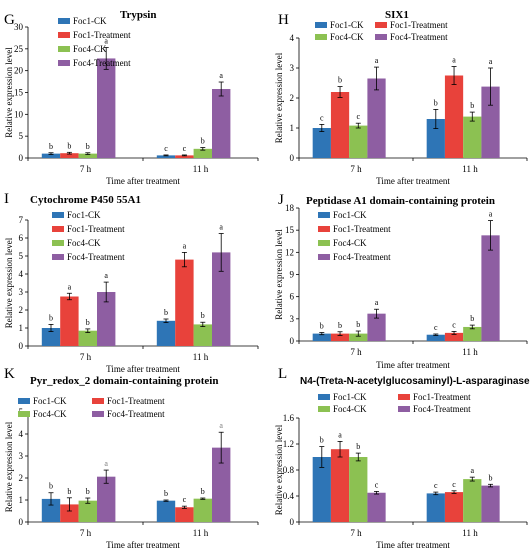  What do you see at coordinates (19, 71) in the screenshot?
I see `y-tick-label: 20` at bounding box center [19, 71].